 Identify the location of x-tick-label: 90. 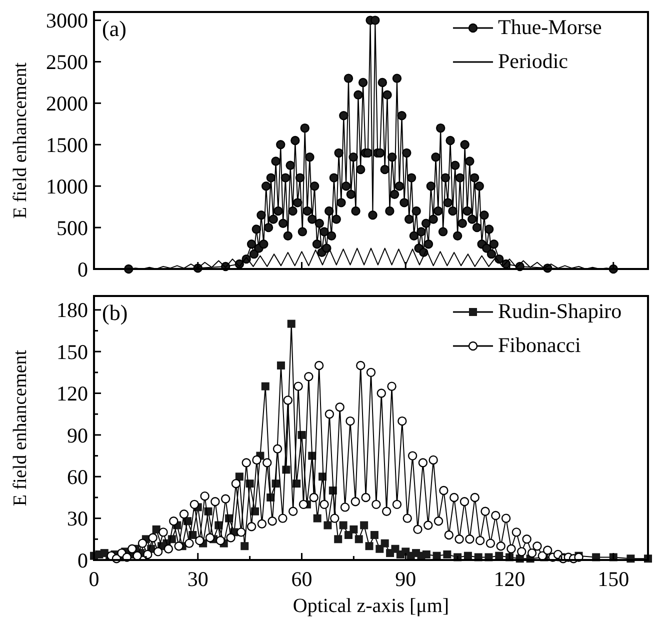
(405, 579).